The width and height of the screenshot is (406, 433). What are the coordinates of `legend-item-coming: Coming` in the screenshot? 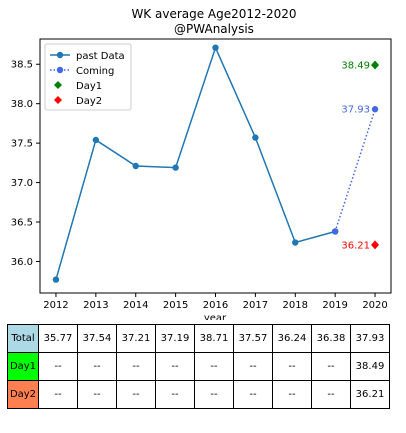 It's located at (82, 71).